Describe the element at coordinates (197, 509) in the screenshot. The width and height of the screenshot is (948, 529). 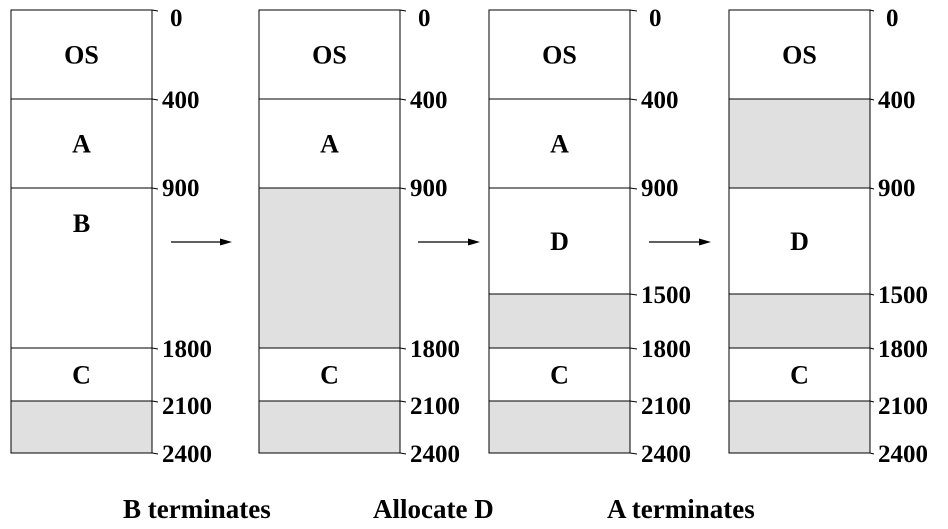
I see `caption-b-terminates: B terminates` at that location.